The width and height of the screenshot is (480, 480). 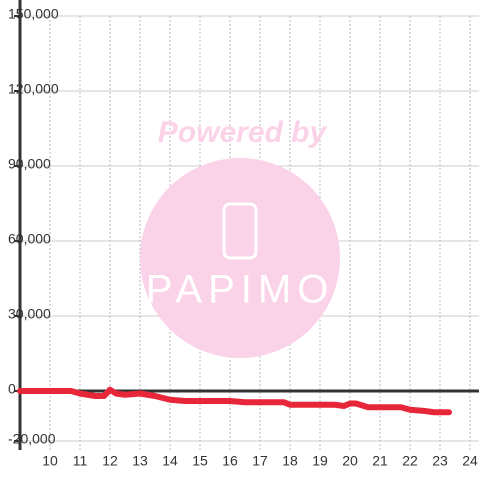 What do you see at coordinates (320, 461) in the screenshot?
I see `x-tick-label: 19` at bounding box center [320, 461].